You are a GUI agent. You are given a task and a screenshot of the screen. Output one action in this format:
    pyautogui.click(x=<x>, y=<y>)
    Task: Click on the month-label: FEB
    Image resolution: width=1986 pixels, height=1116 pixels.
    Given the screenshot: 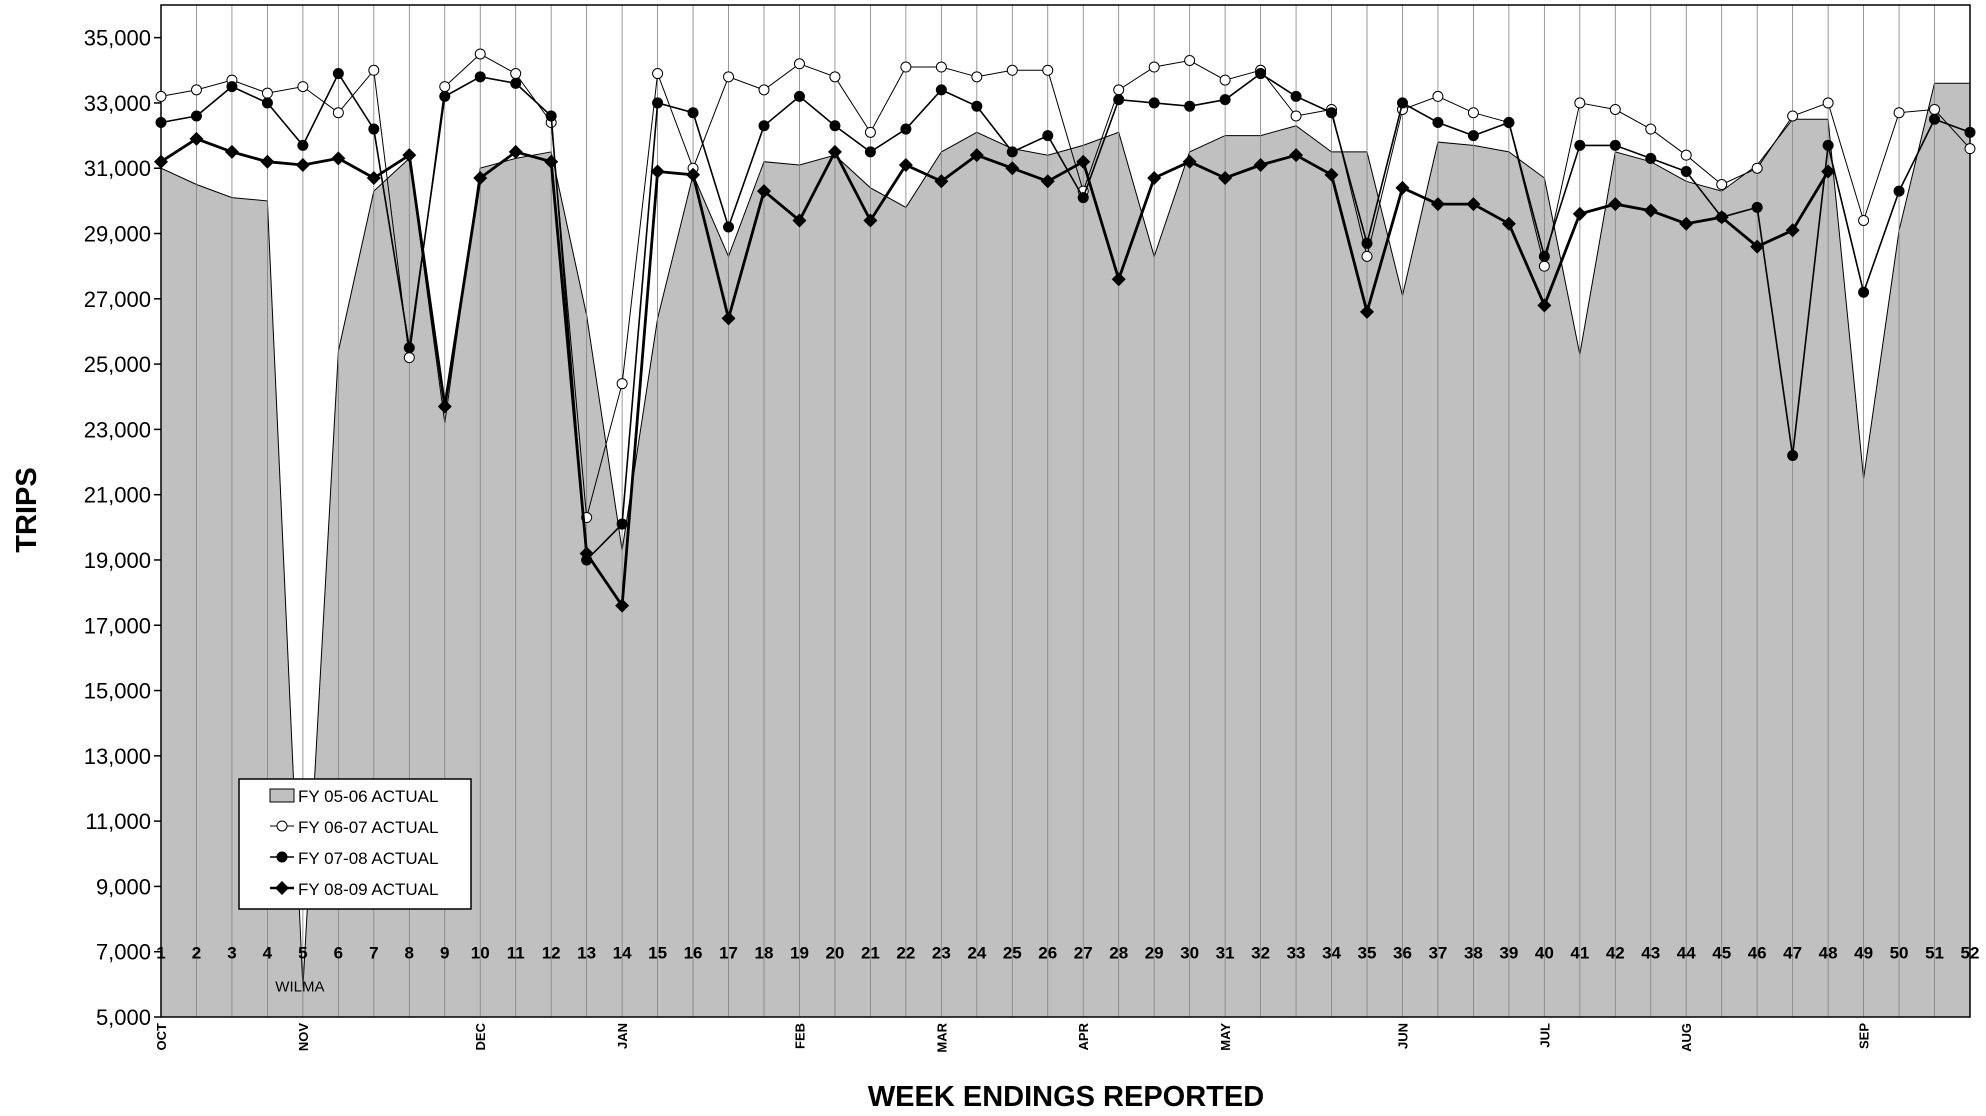 What is the action you would take?
    pyautogui.click(x=799, y=1036)
    